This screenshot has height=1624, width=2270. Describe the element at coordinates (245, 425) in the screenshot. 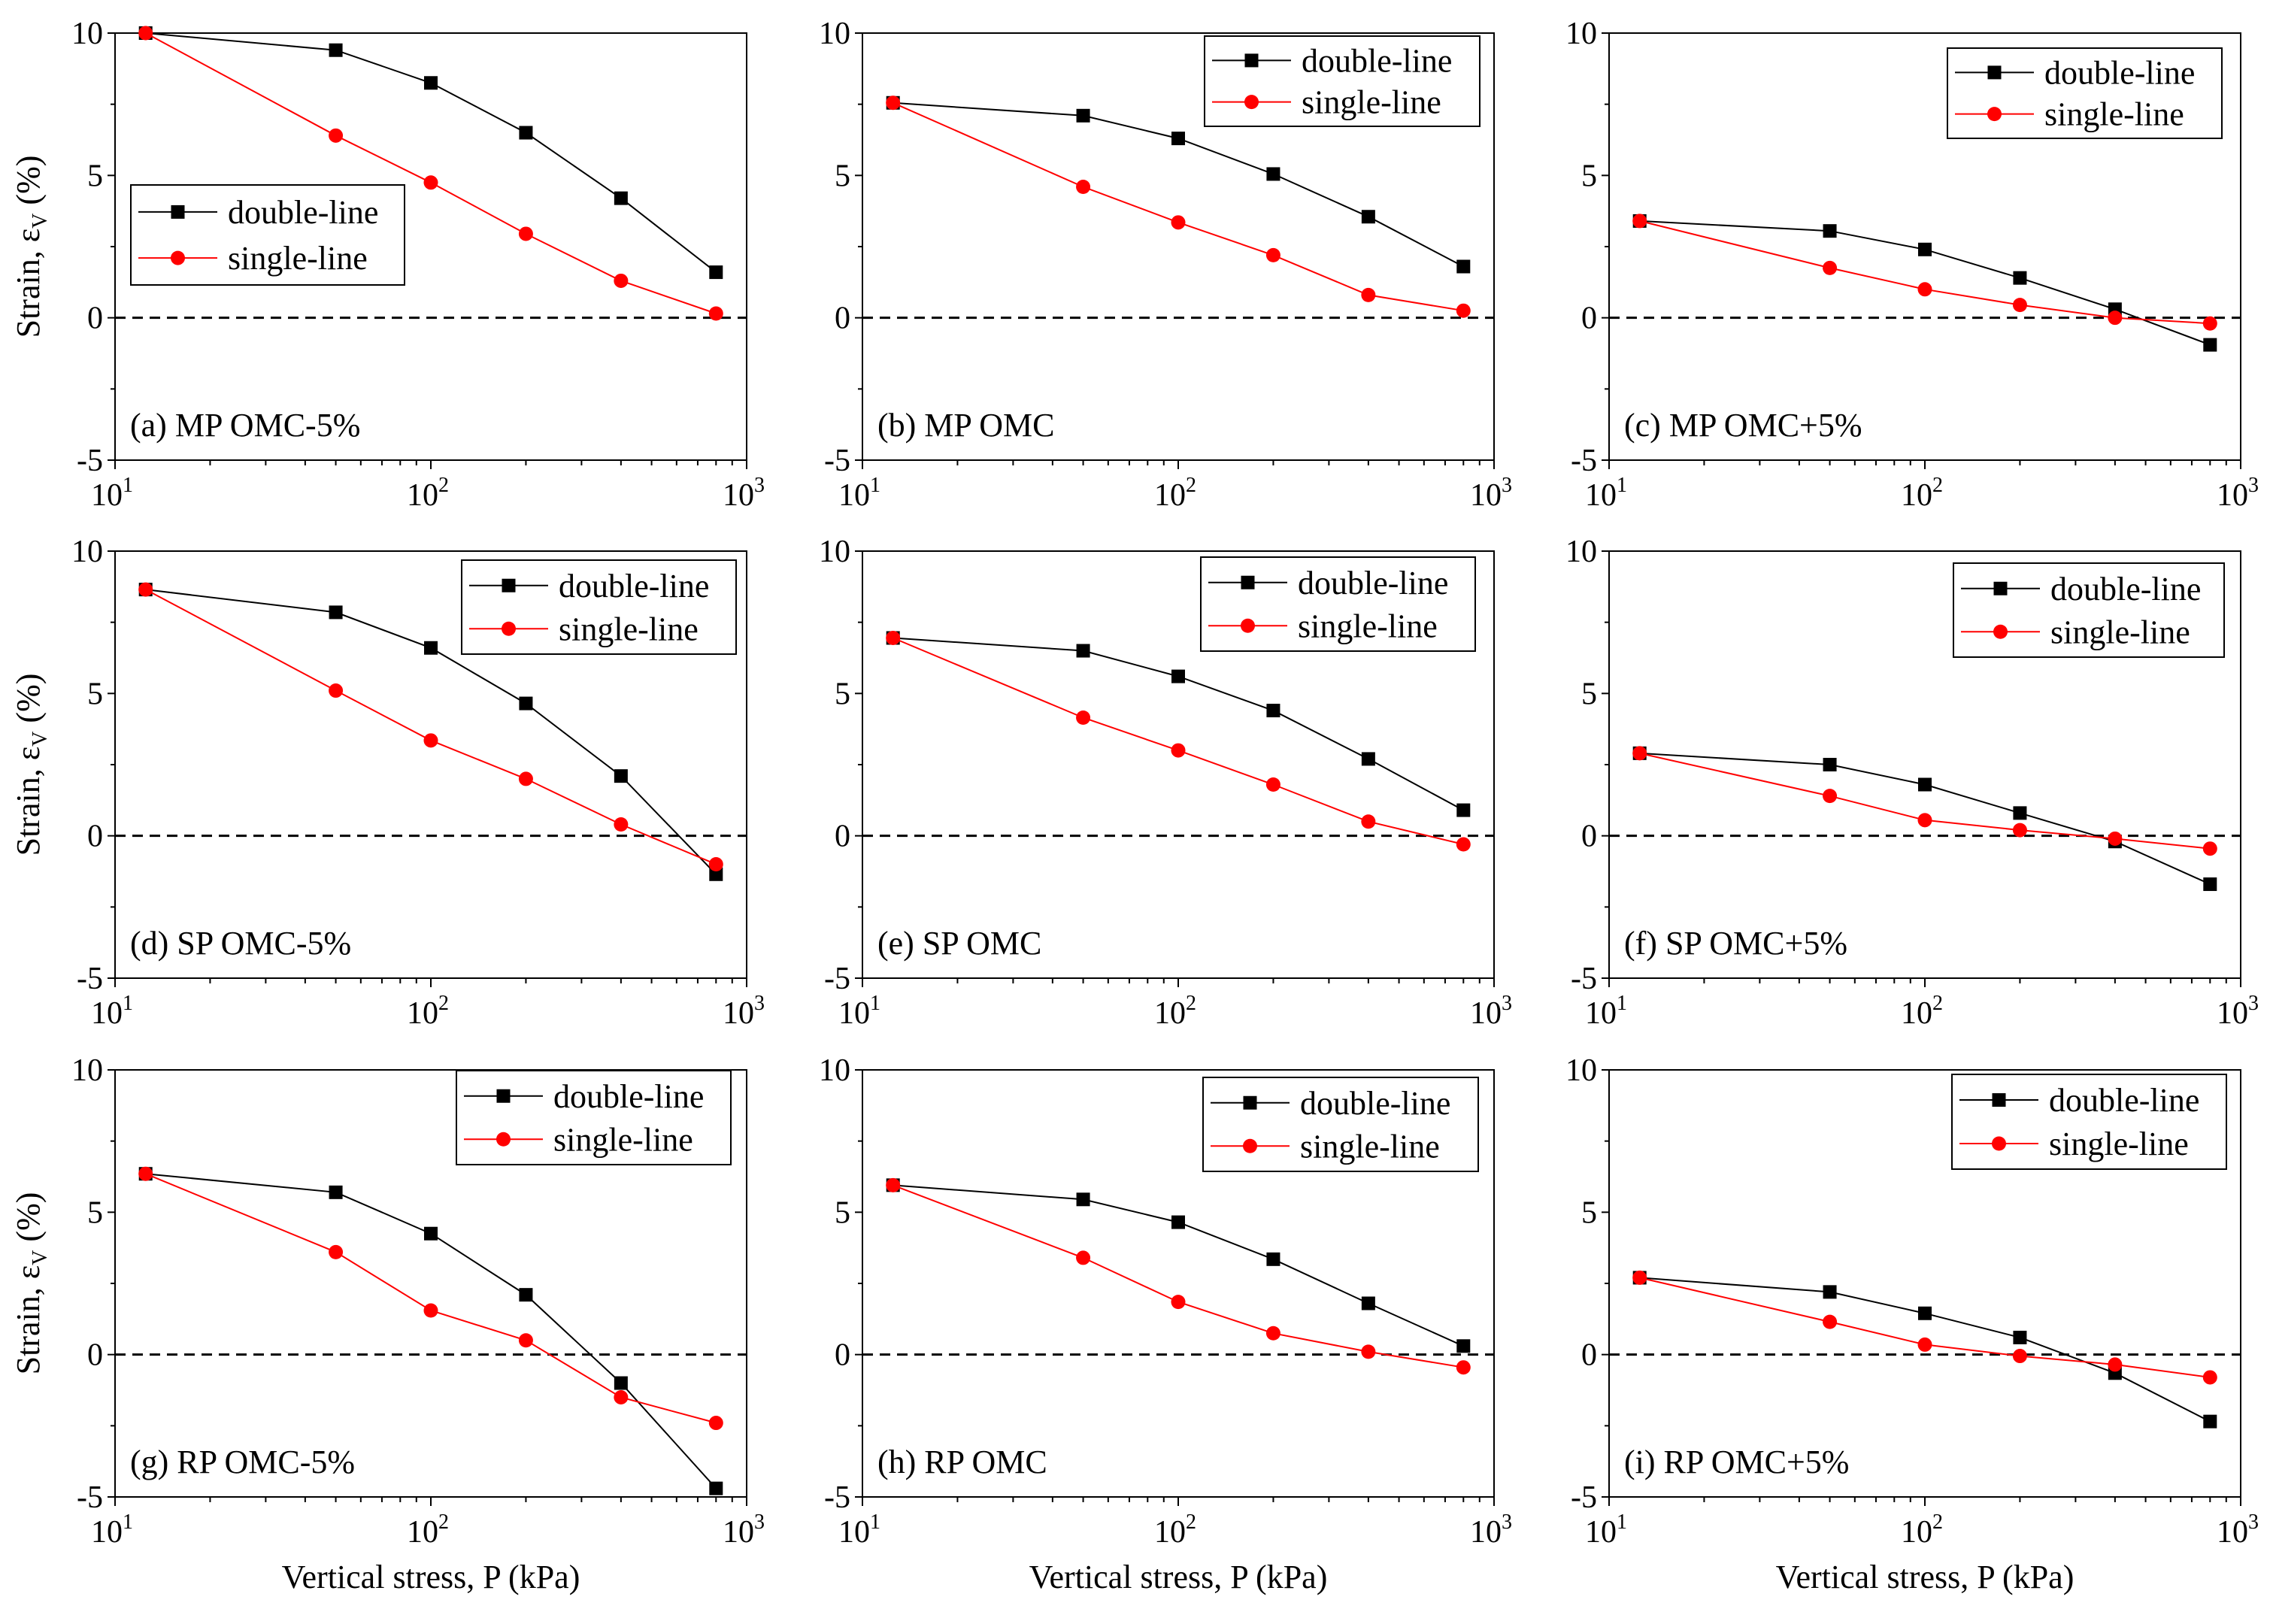

I see `panel-label: (a) MP OMC-5%` at that location.